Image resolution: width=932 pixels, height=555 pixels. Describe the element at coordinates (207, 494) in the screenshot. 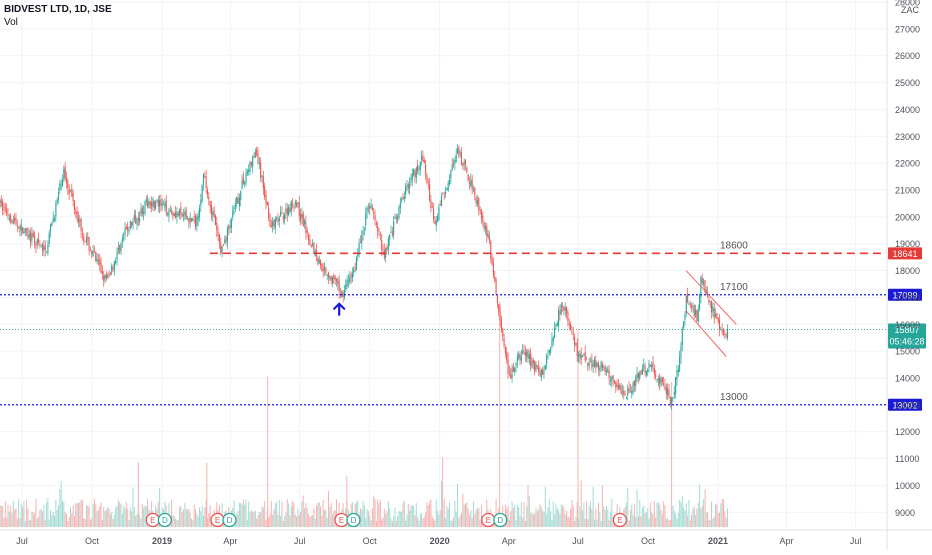

I see `volume-spike` at that location.